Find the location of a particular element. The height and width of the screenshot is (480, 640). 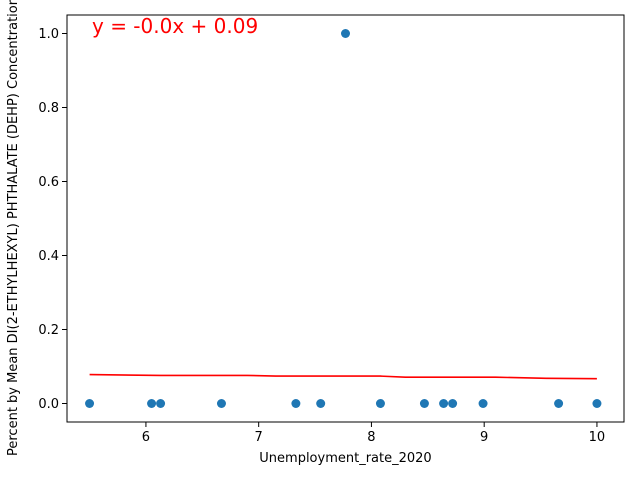

x-tick-label: 9 is located at coordinates (484, 437).